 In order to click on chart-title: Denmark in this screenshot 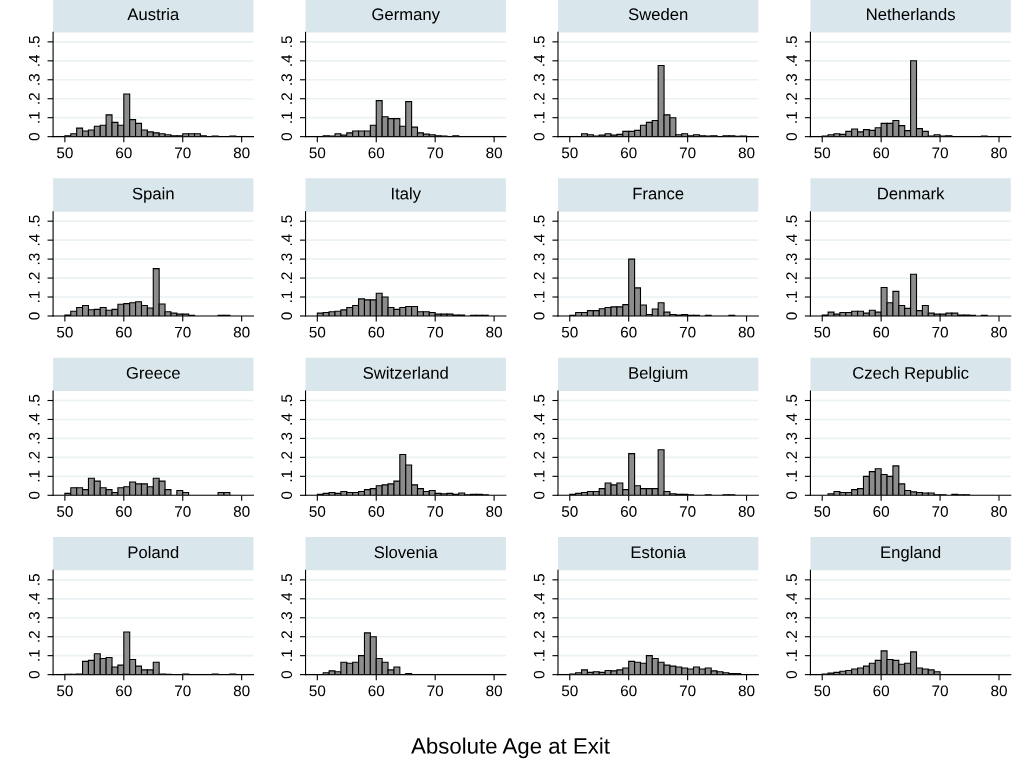, I will do `click(911, 193)`.